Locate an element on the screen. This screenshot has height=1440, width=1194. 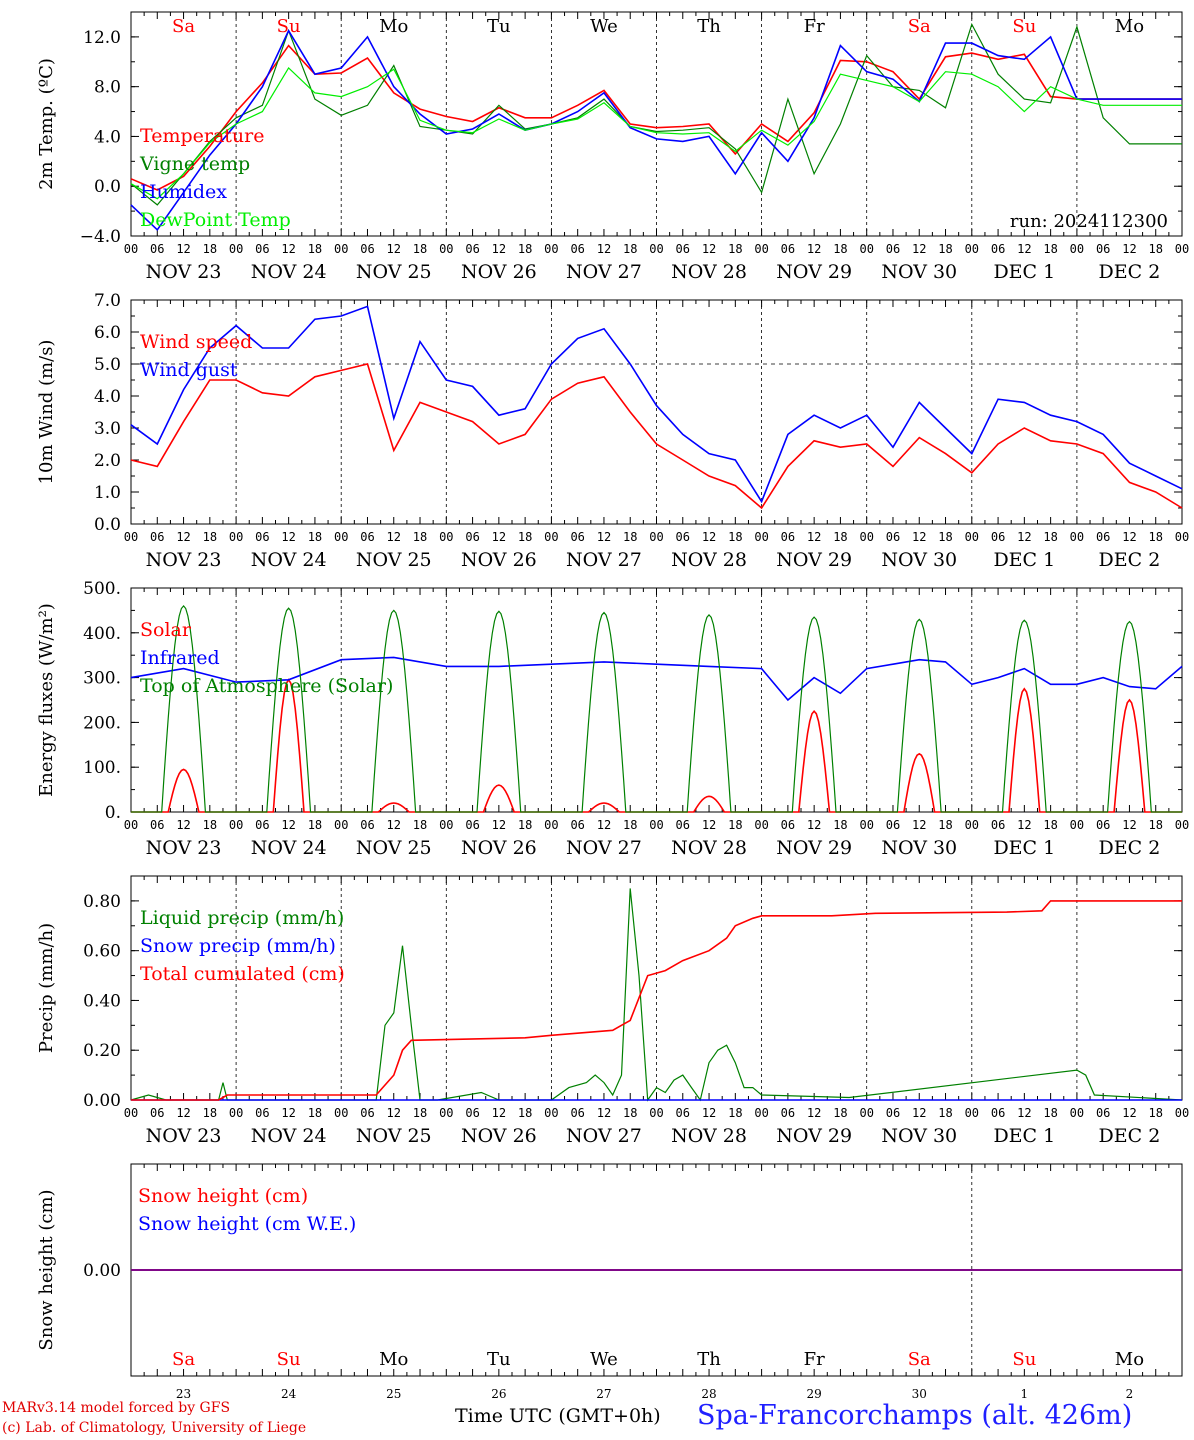
date-label: NOV 27 is located at coordinates (604, 560).